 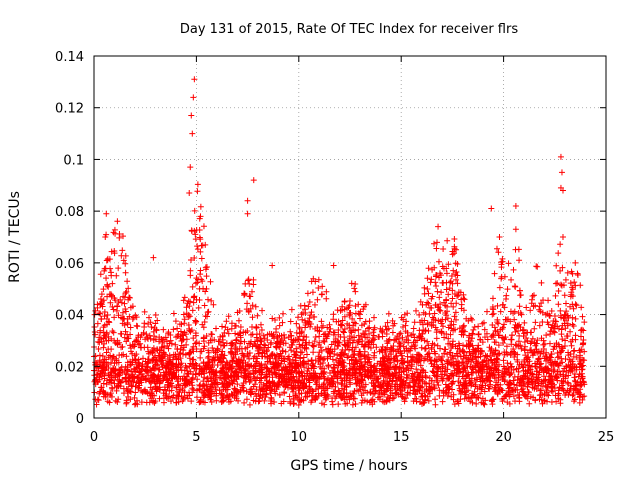 I want to click on x-tick-label: 15, so click(x=401, y=437).